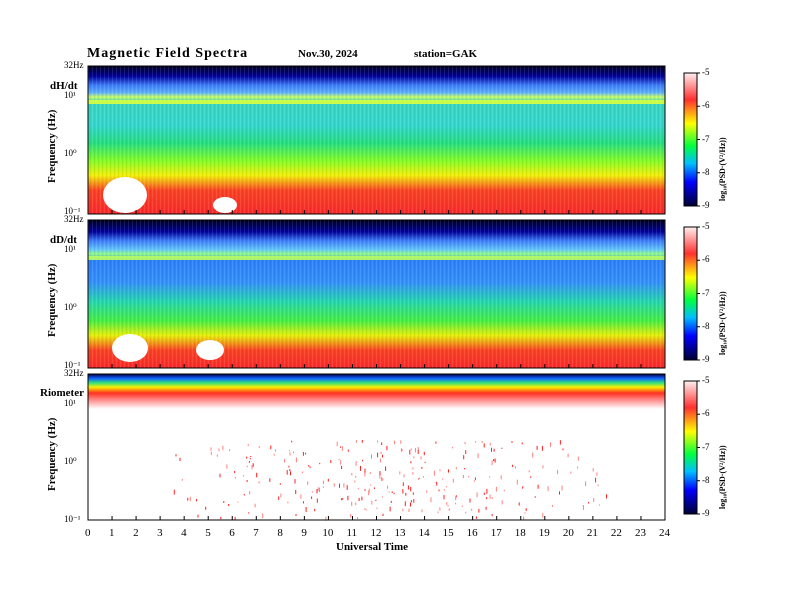  Describe the element at coordinates (52, 454) in the screenshot. I see `panel3-y-axis-label: Frequency (Hz)` at that location.